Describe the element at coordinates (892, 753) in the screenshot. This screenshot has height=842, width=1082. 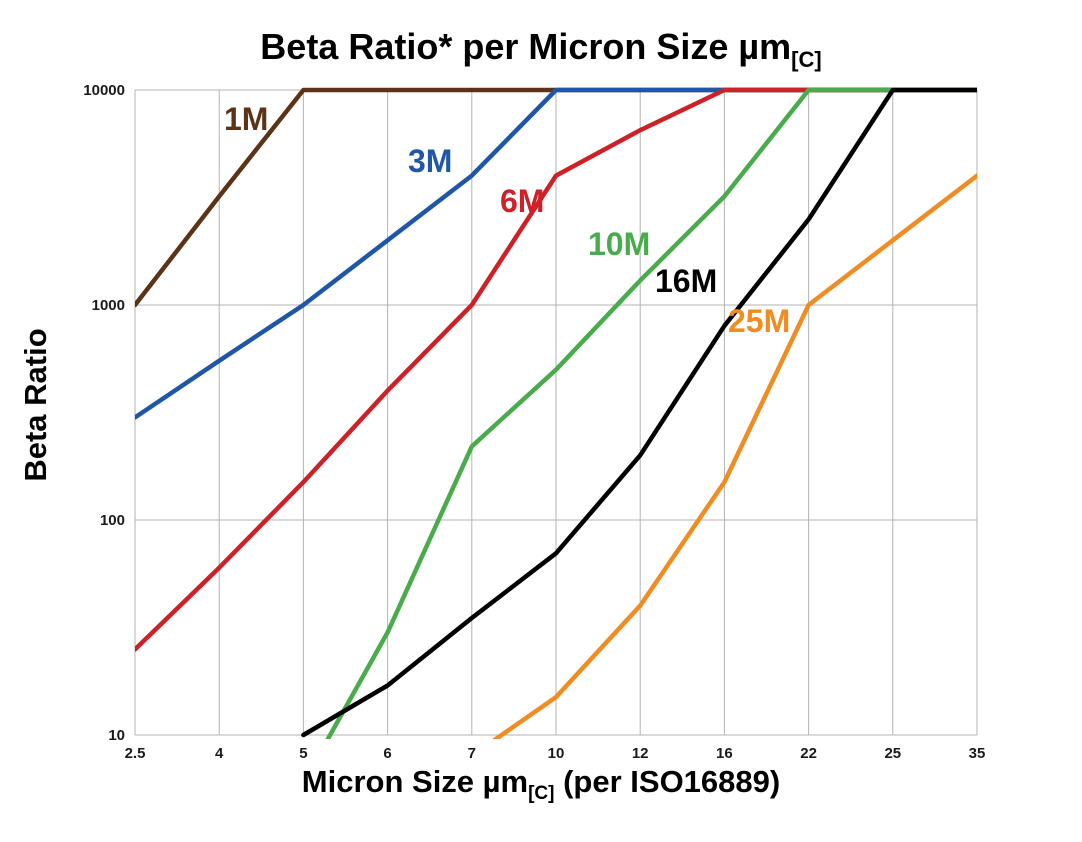
I see `x-tick-label: 25` at that location.